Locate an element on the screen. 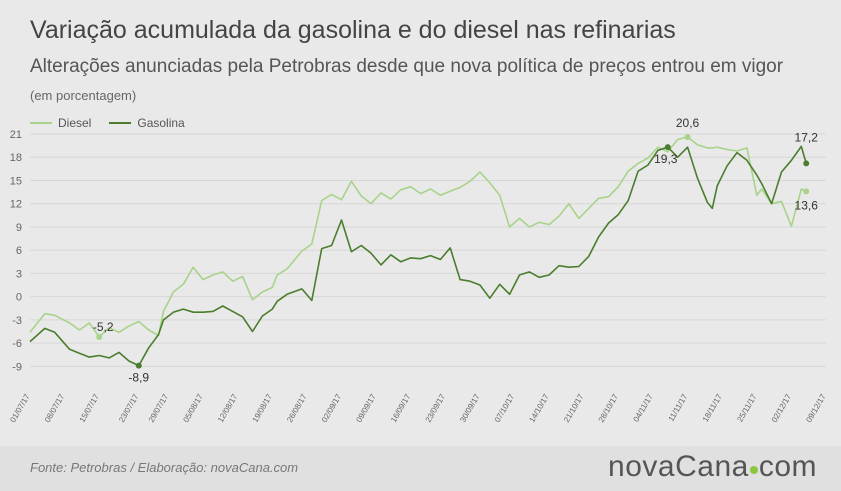 This screenshot has height=491, width=841. y-tick-label: 0 is located at coordinates (19, 298).